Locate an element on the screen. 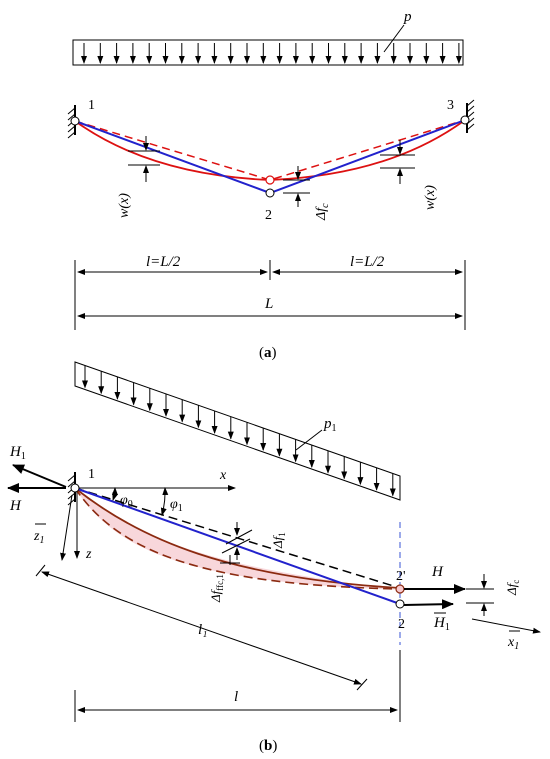 The image size is (550, 759). inclined-load-arrows is located at coordinates (239, 431).